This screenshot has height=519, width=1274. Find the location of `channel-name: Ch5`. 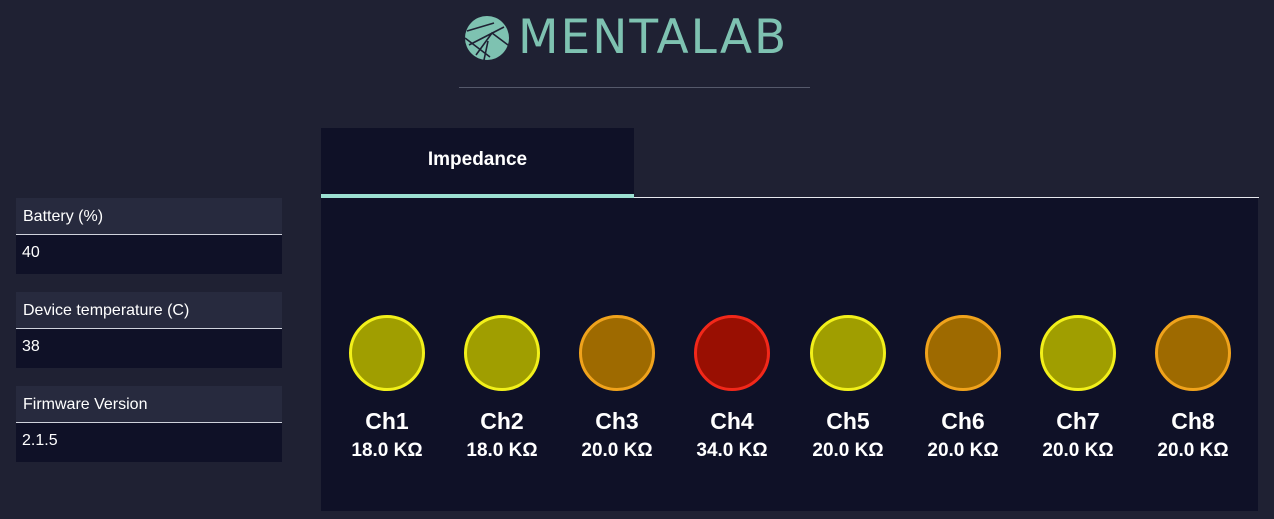

channel-name: Ch5 is located at coordinates (848, 421).